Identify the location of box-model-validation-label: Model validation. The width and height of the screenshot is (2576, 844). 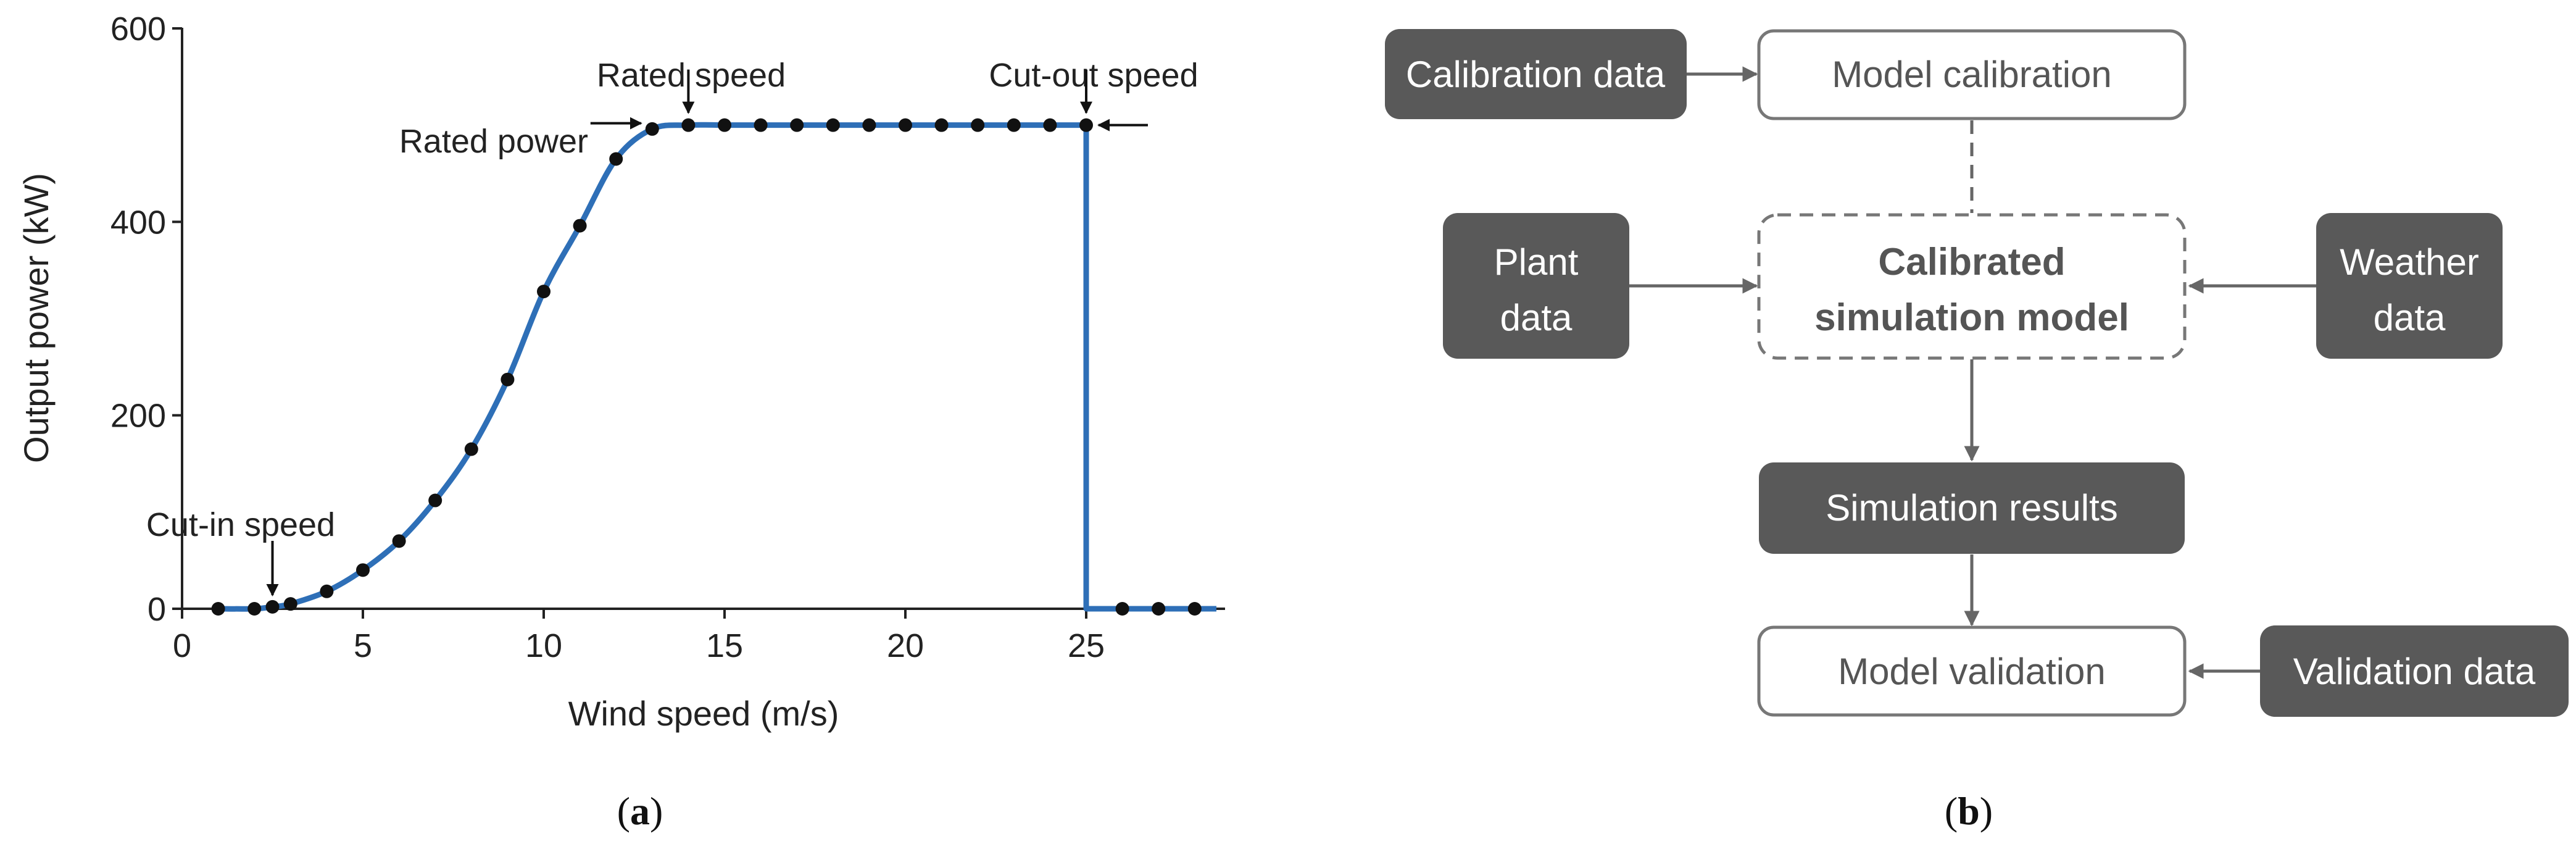
(1972, 671).